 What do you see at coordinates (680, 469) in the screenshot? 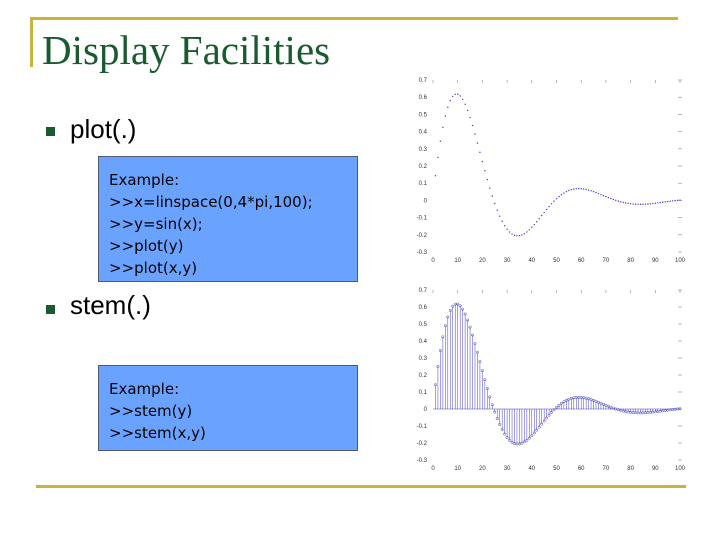
I see `x-tick-label: 100` at bounding box center [680, 469].